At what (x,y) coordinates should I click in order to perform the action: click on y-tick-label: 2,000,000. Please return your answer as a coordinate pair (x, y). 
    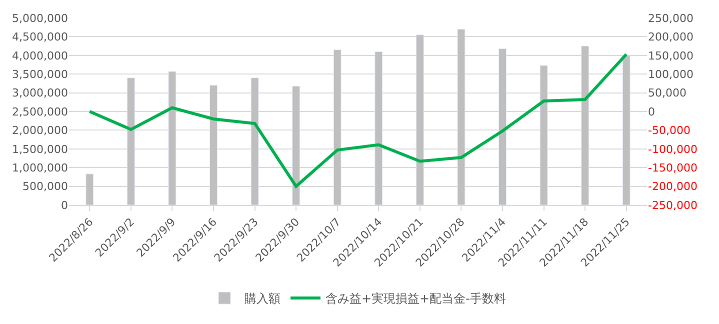
    Looking at the image, I should click on (40, 131).